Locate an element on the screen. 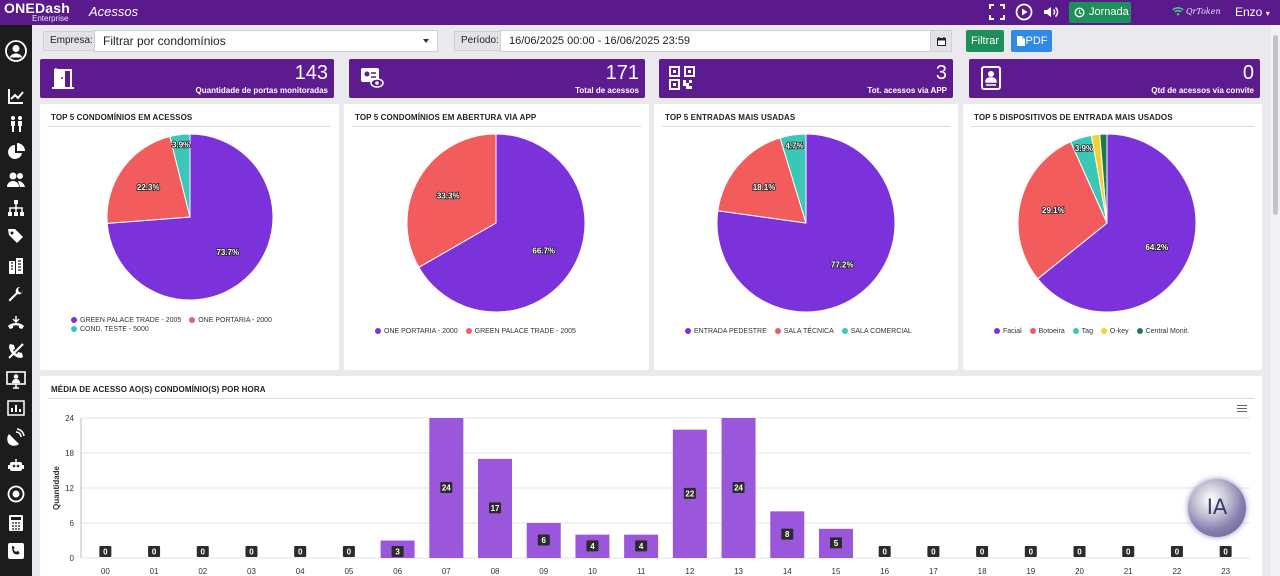 The width and height of the screenshot is (1280, 576). ia-badge-label: IA is located at coordinates (1217, 507).